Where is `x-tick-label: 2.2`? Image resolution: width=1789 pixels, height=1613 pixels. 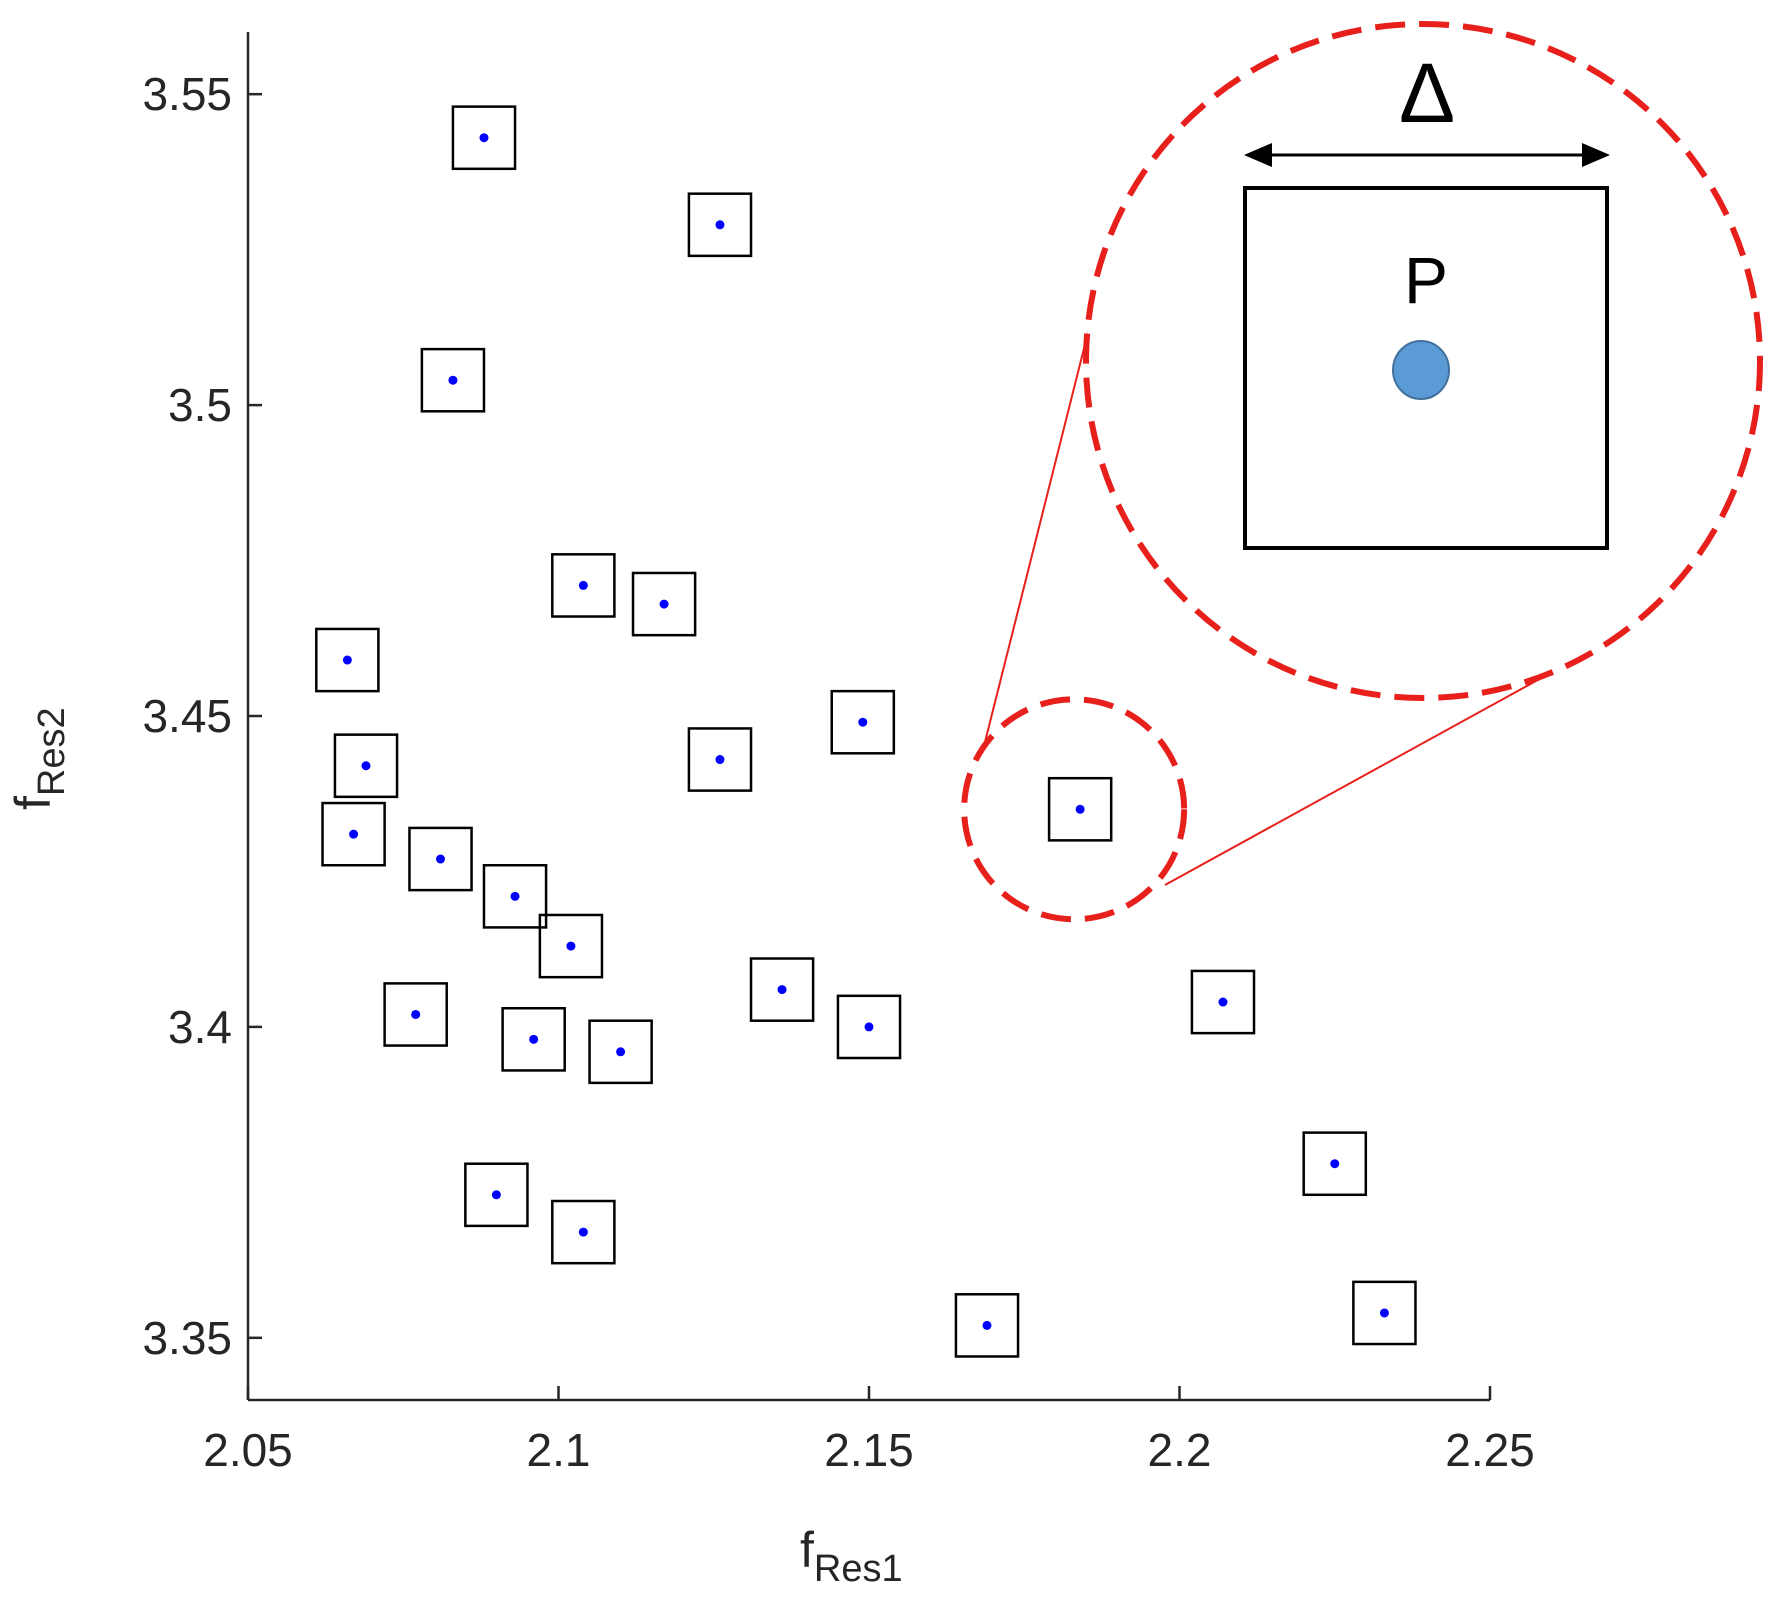
x-tick-label: 2.2 is located at coordinates (1180, 1450).